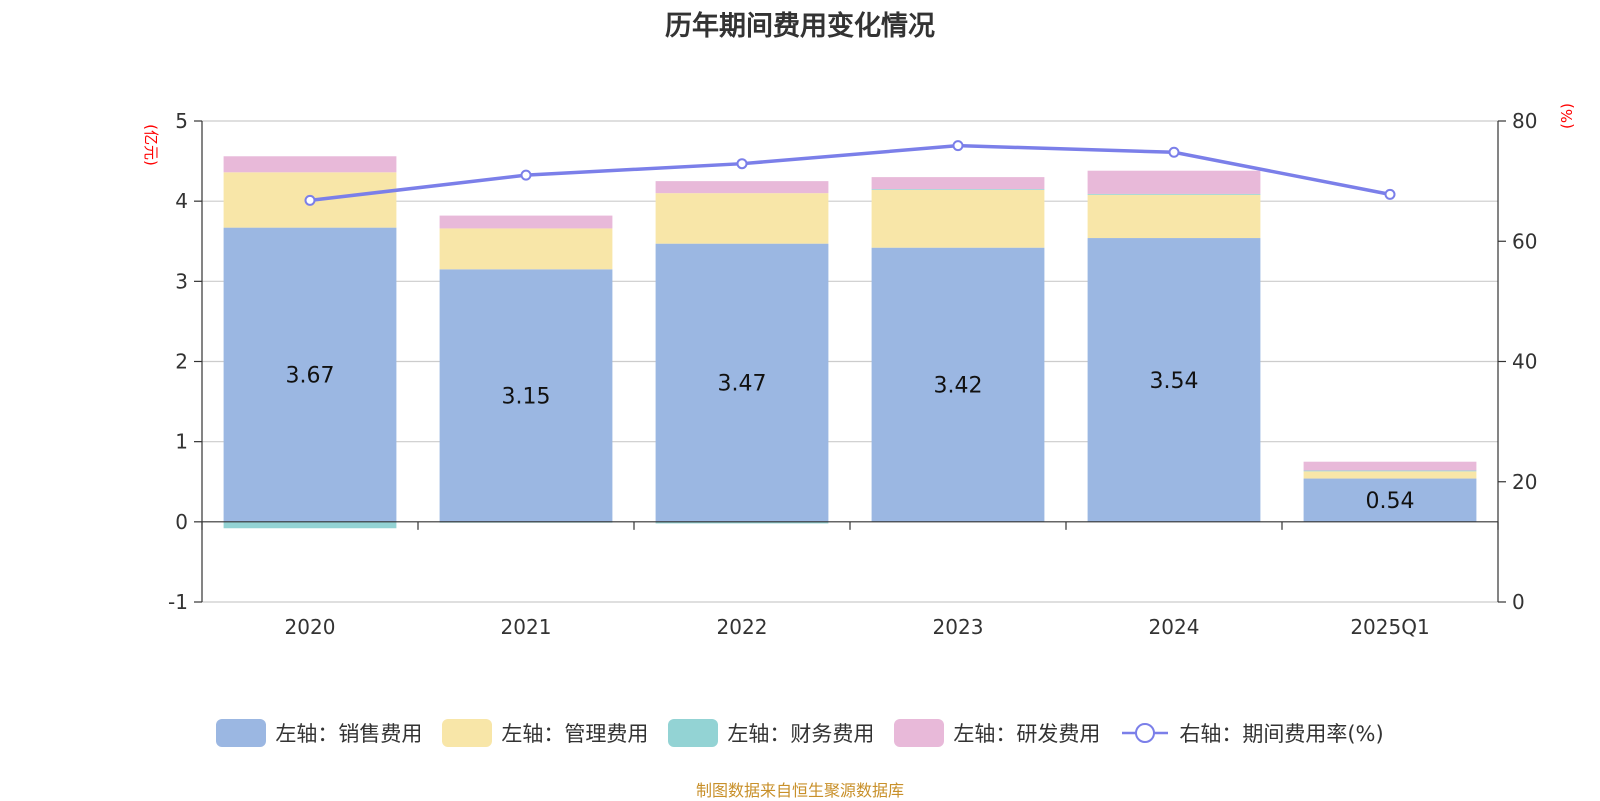 This screenshot has height=801, width=1600. What do you see at coordinates (919, 733) in the screenshot?
I see `legend-swatch-rnd` at bounding box center [919, 733].